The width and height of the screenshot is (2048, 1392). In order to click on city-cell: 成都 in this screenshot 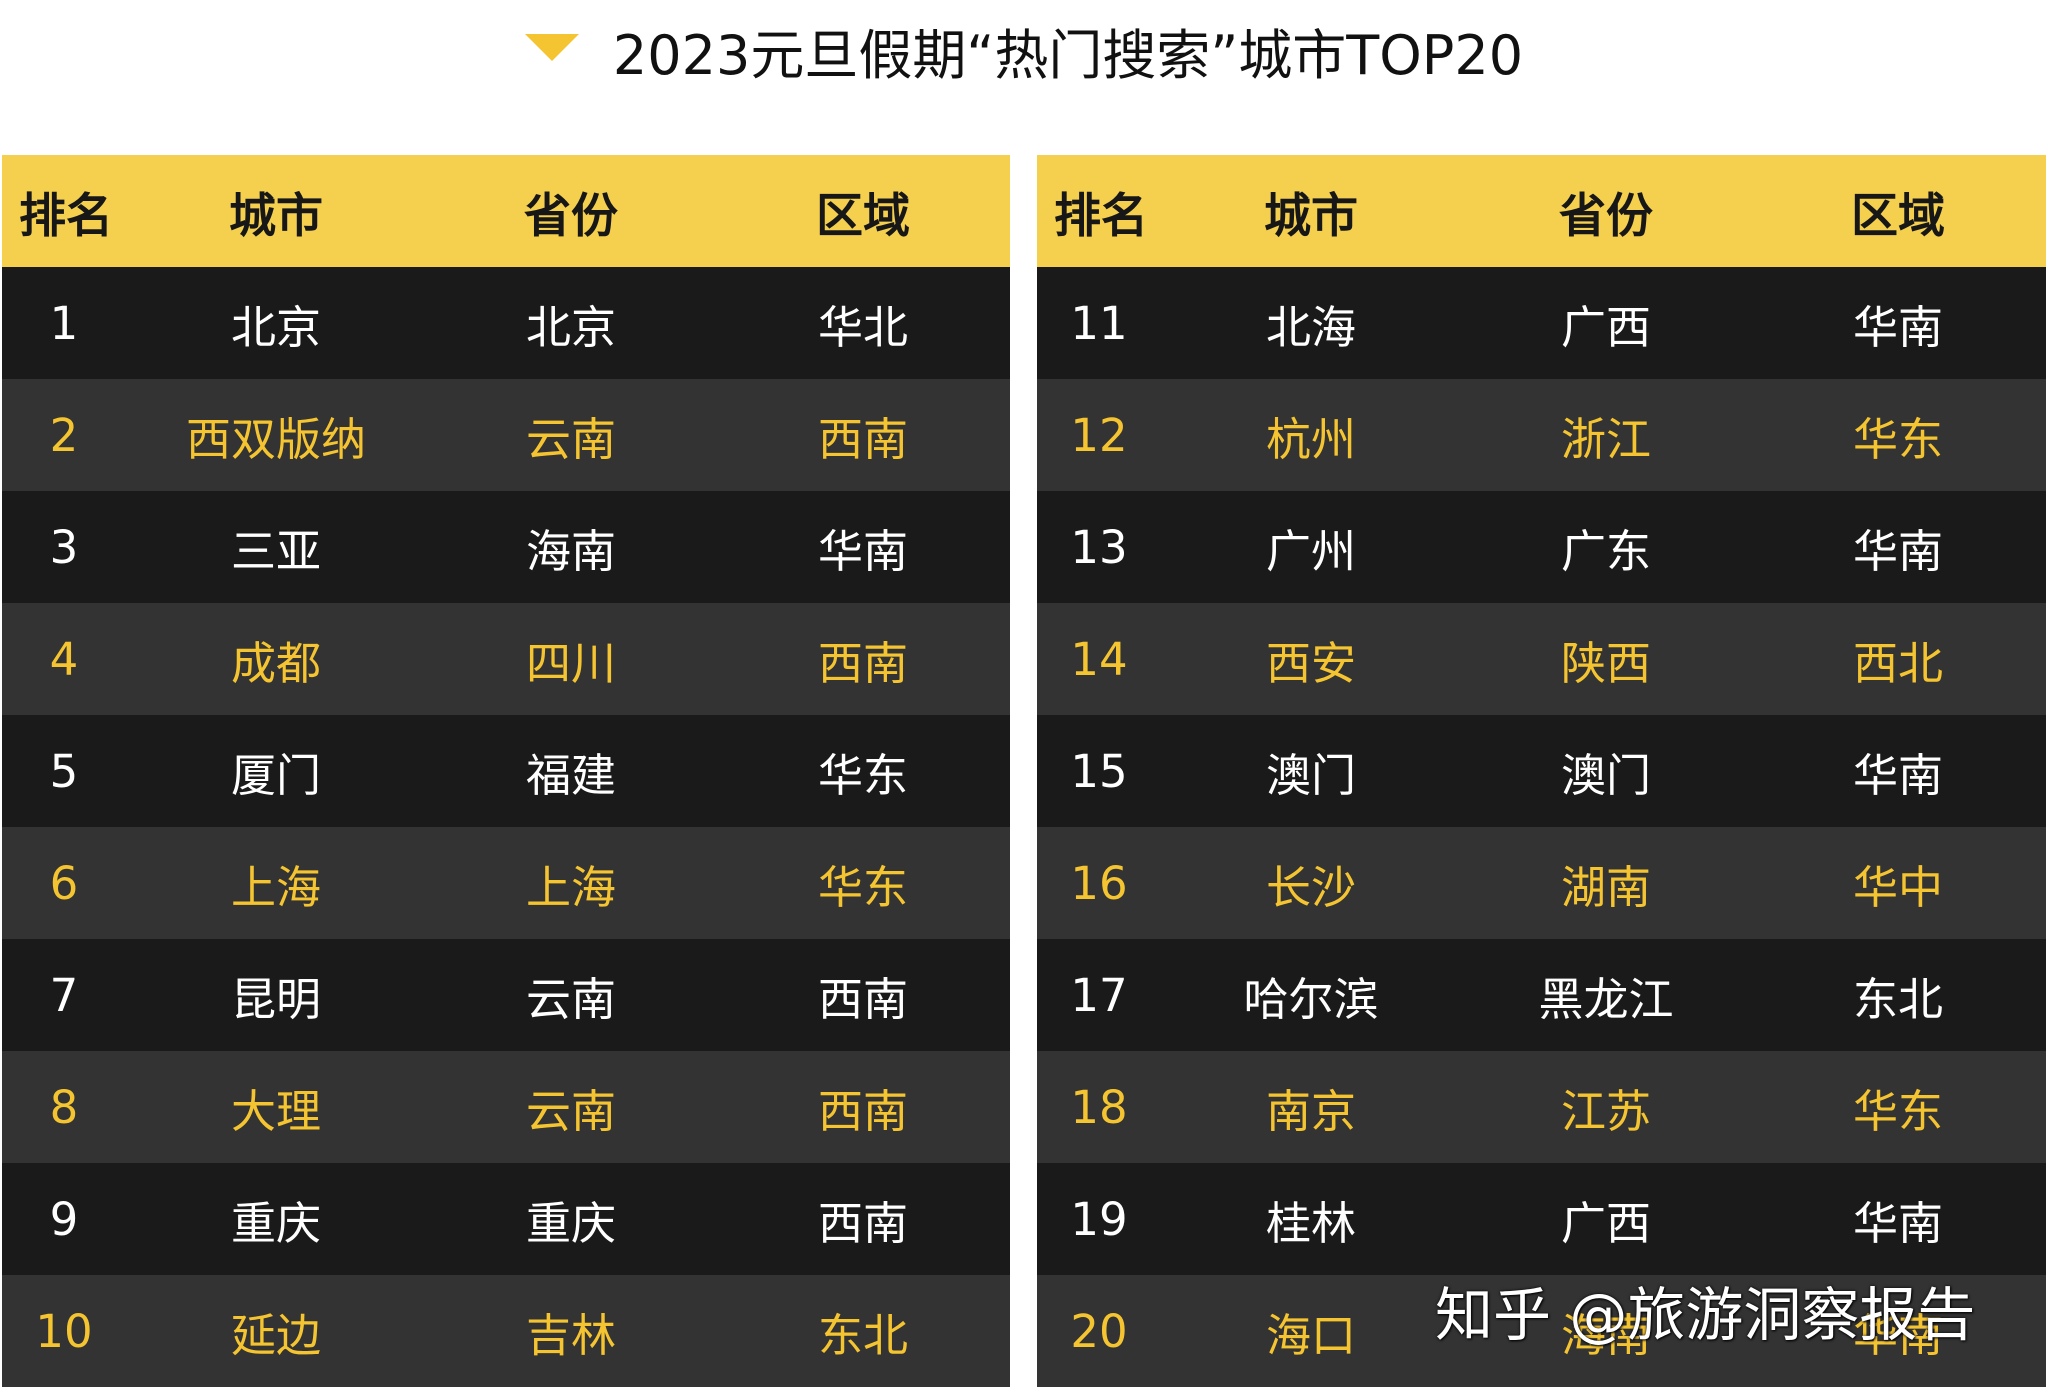, I will do `click(275, 663)`.